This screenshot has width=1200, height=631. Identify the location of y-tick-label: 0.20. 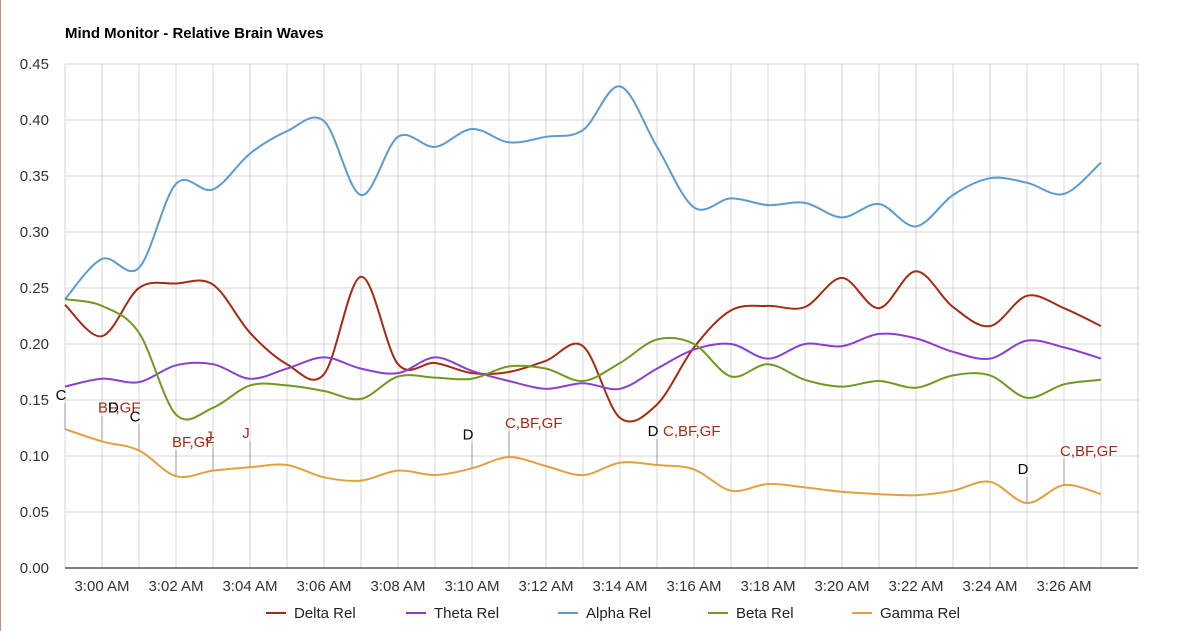
(34, 344).